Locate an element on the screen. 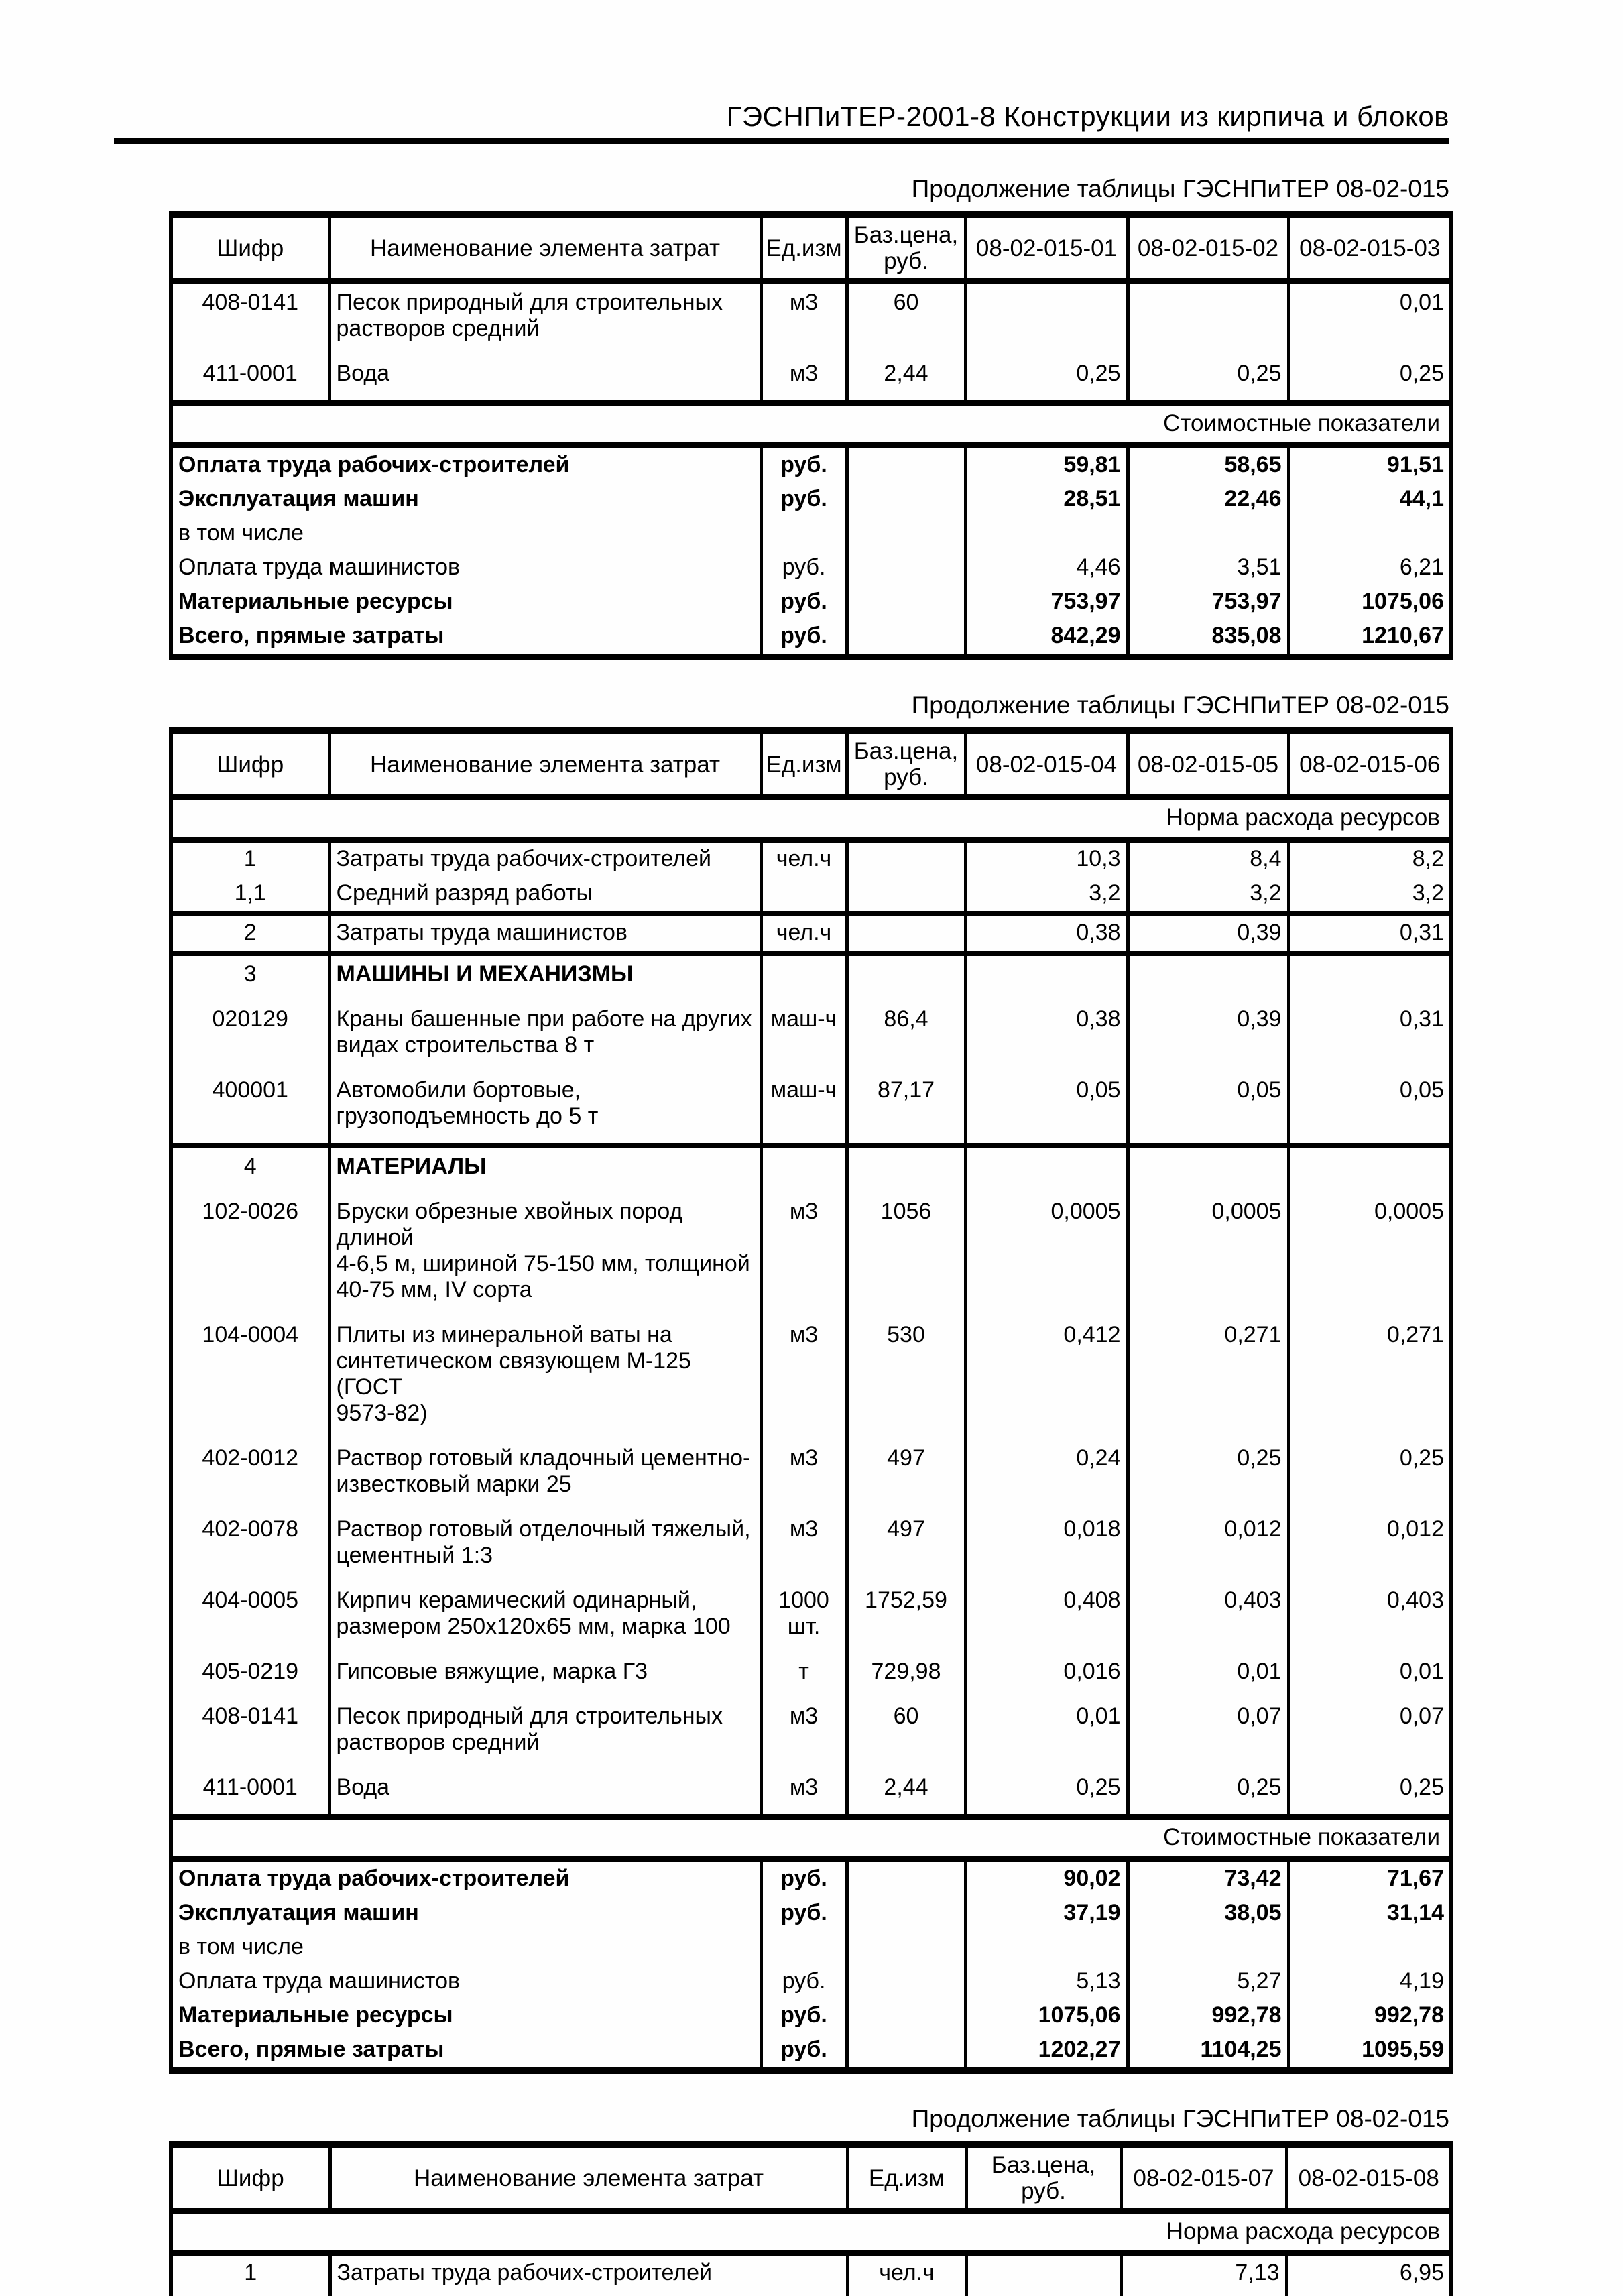 Image resolution: width=1623 pixels, height=2296 pixels. section-band-label: Норма расхода ресурсов is located at coordinates (811, 818).